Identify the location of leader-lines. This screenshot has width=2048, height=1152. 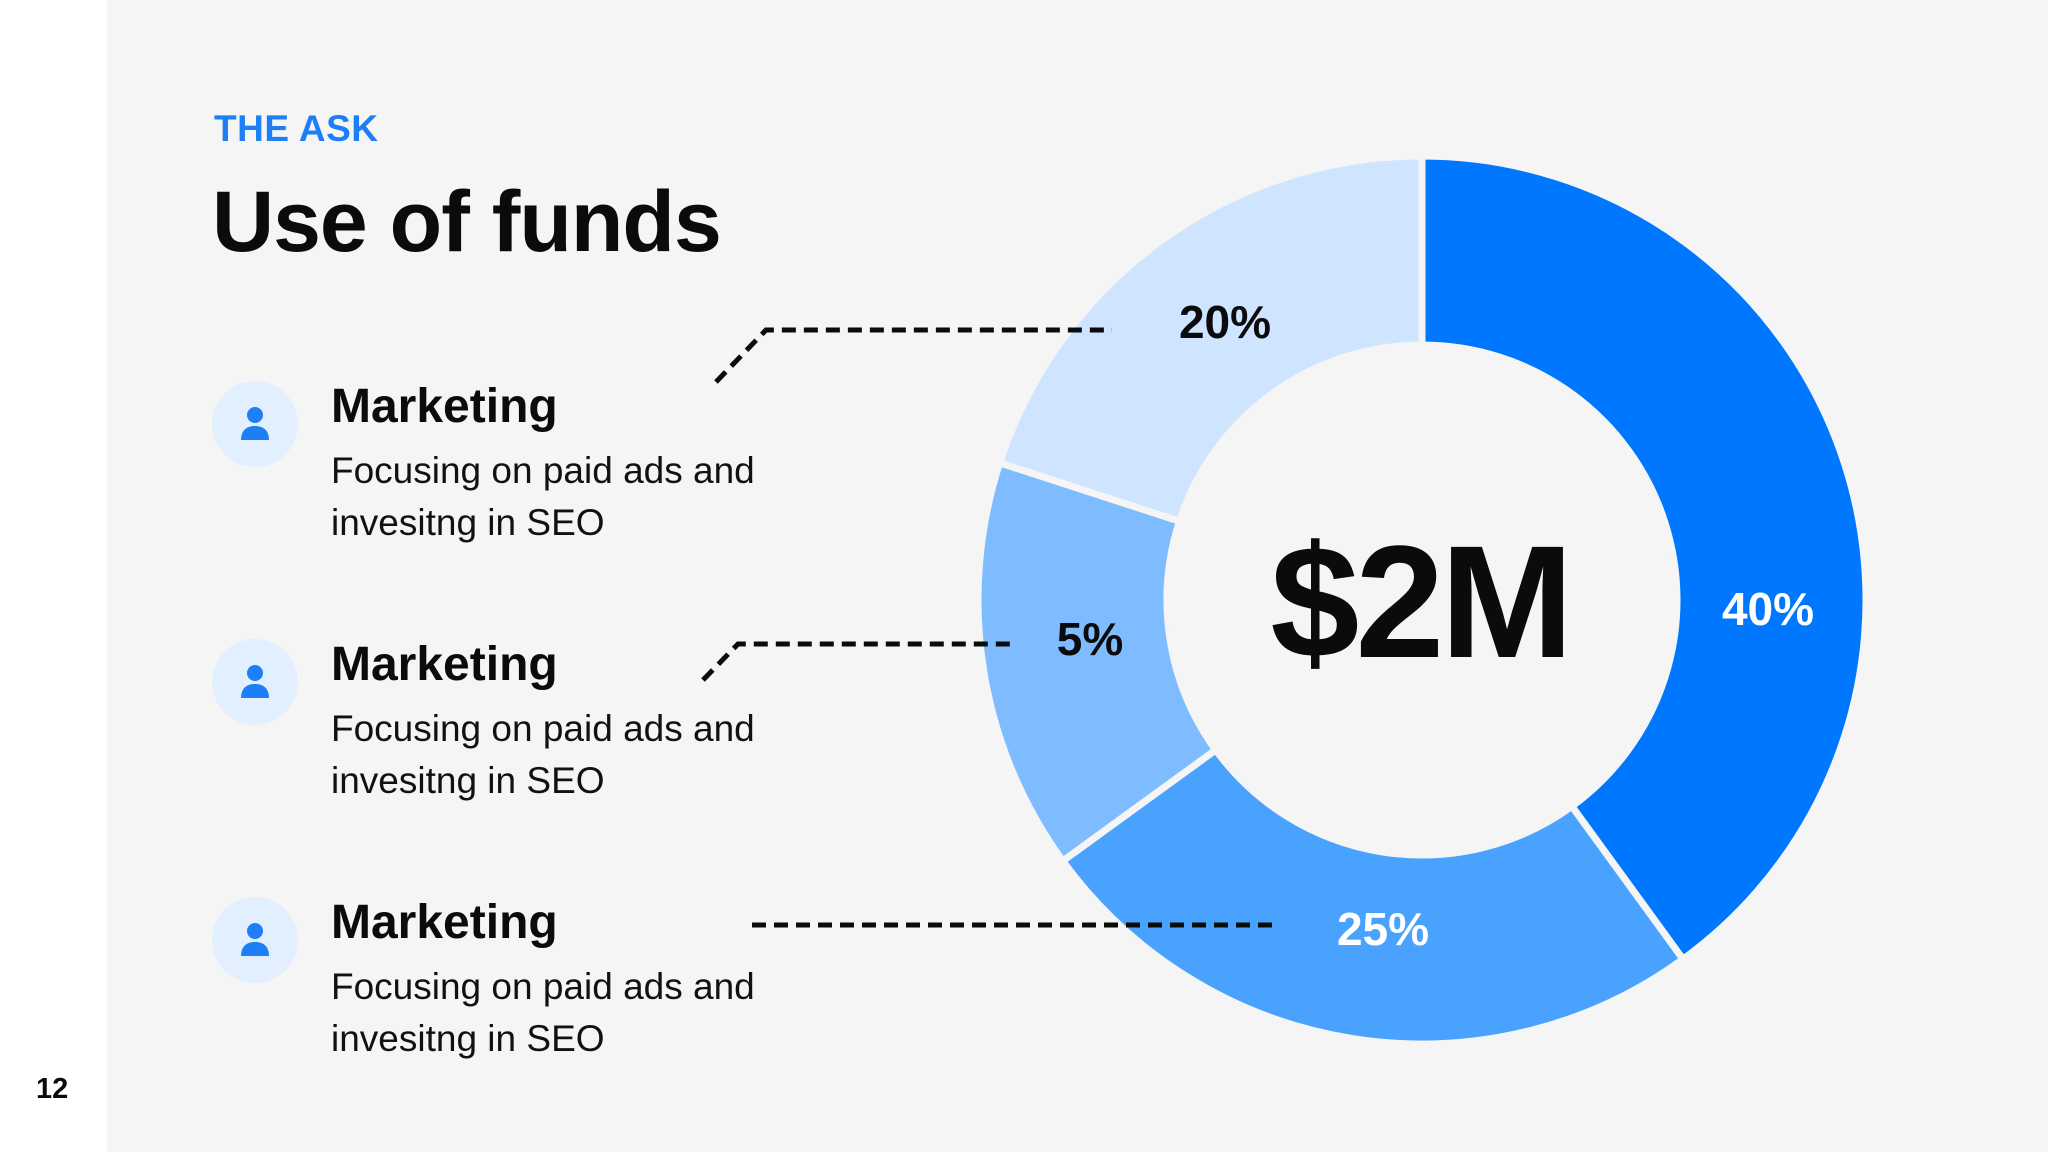
(988, 627).